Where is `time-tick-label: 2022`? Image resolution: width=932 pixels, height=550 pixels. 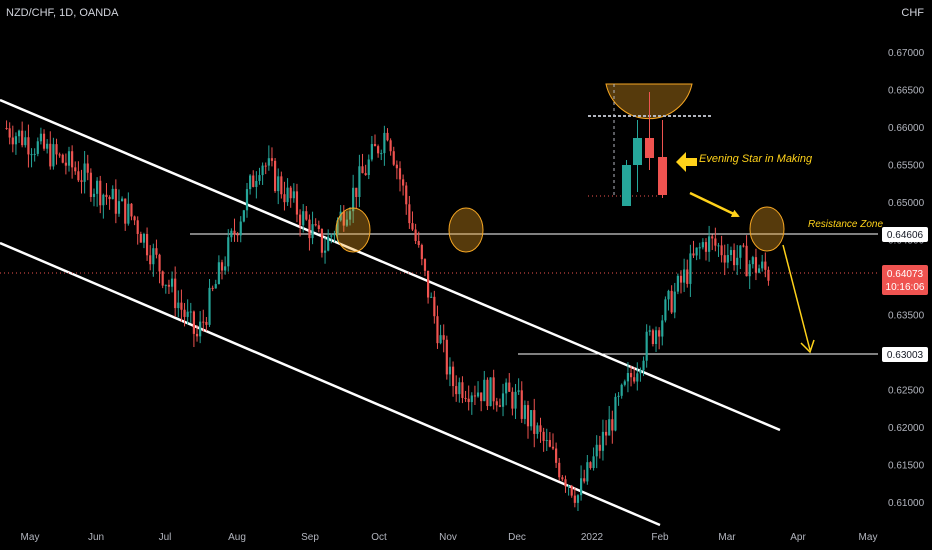 time-tick-label: 2022 is located at coordinates (592, 537).